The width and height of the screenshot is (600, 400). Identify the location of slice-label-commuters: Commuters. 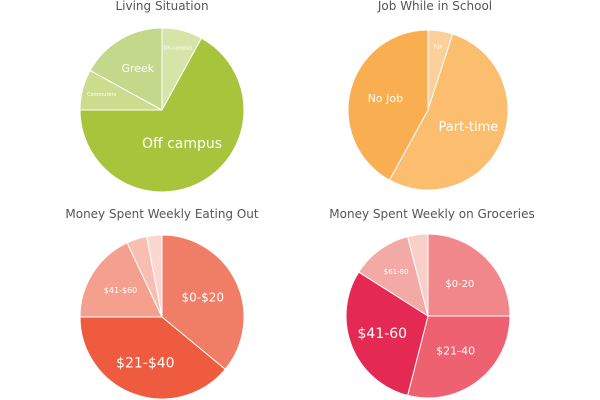
(102, 95).